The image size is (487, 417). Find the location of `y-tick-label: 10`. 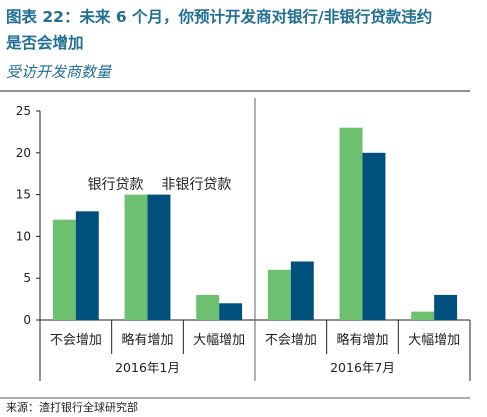

y-tick-label: 10 is located at coordinates (23, 236).